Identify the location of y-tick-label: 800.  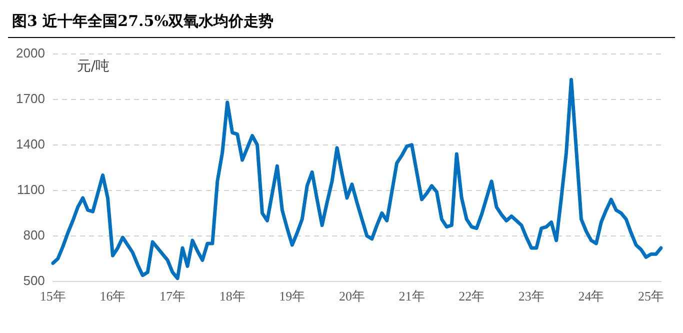
(34, 234).